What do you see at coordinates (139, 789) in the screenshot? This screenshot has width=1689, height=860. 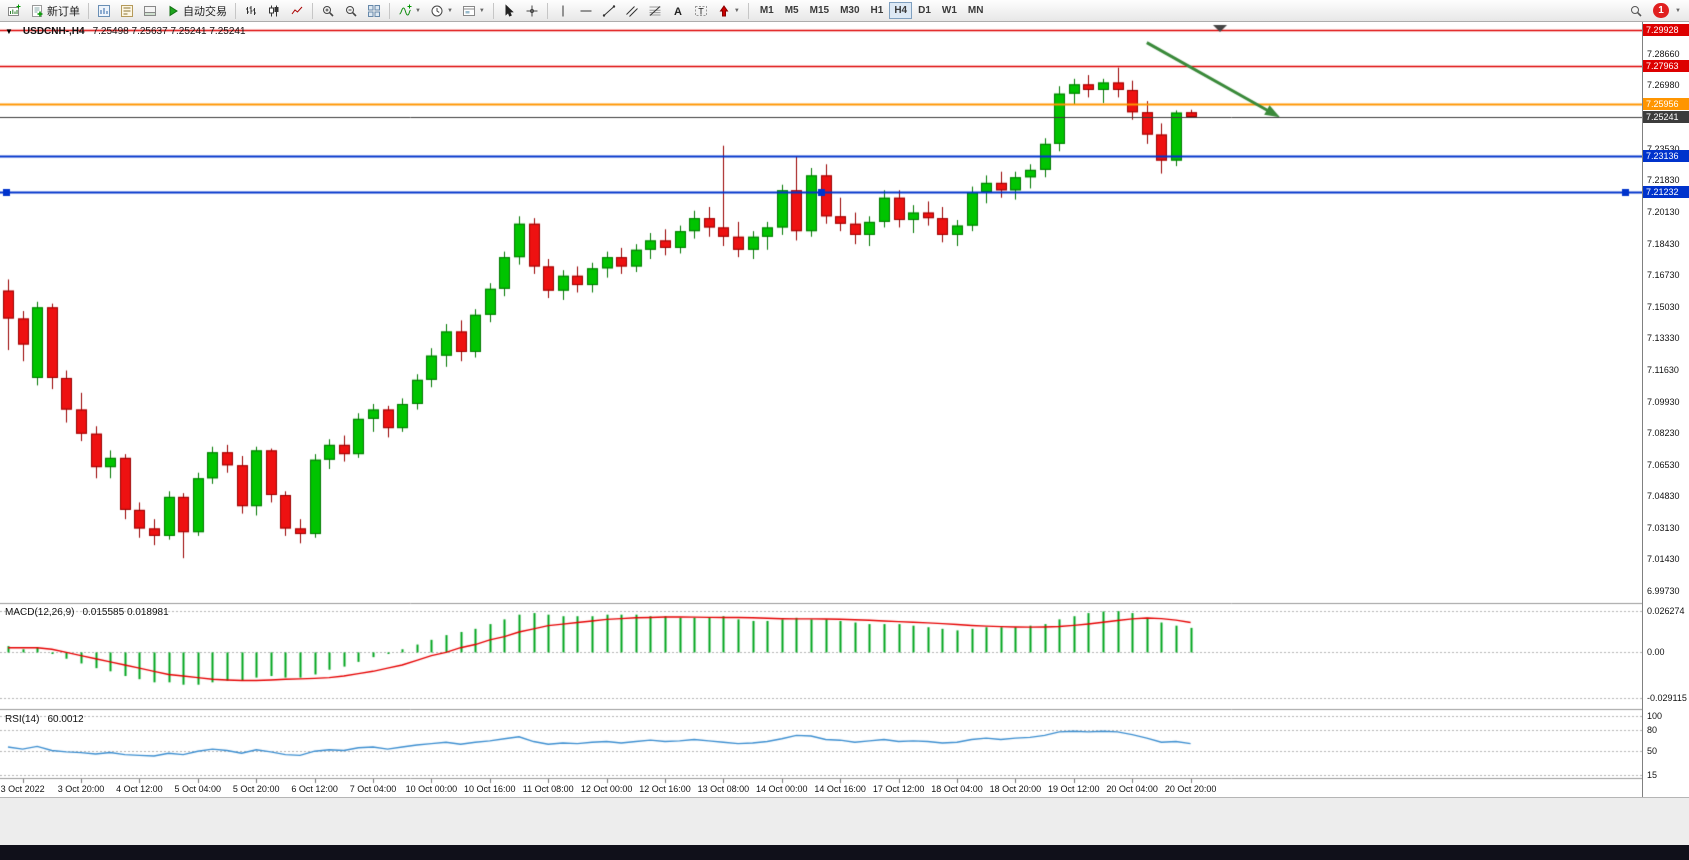 I see `time-axis-label: 4 Oct 12:00` at bounding box center [139, 789].